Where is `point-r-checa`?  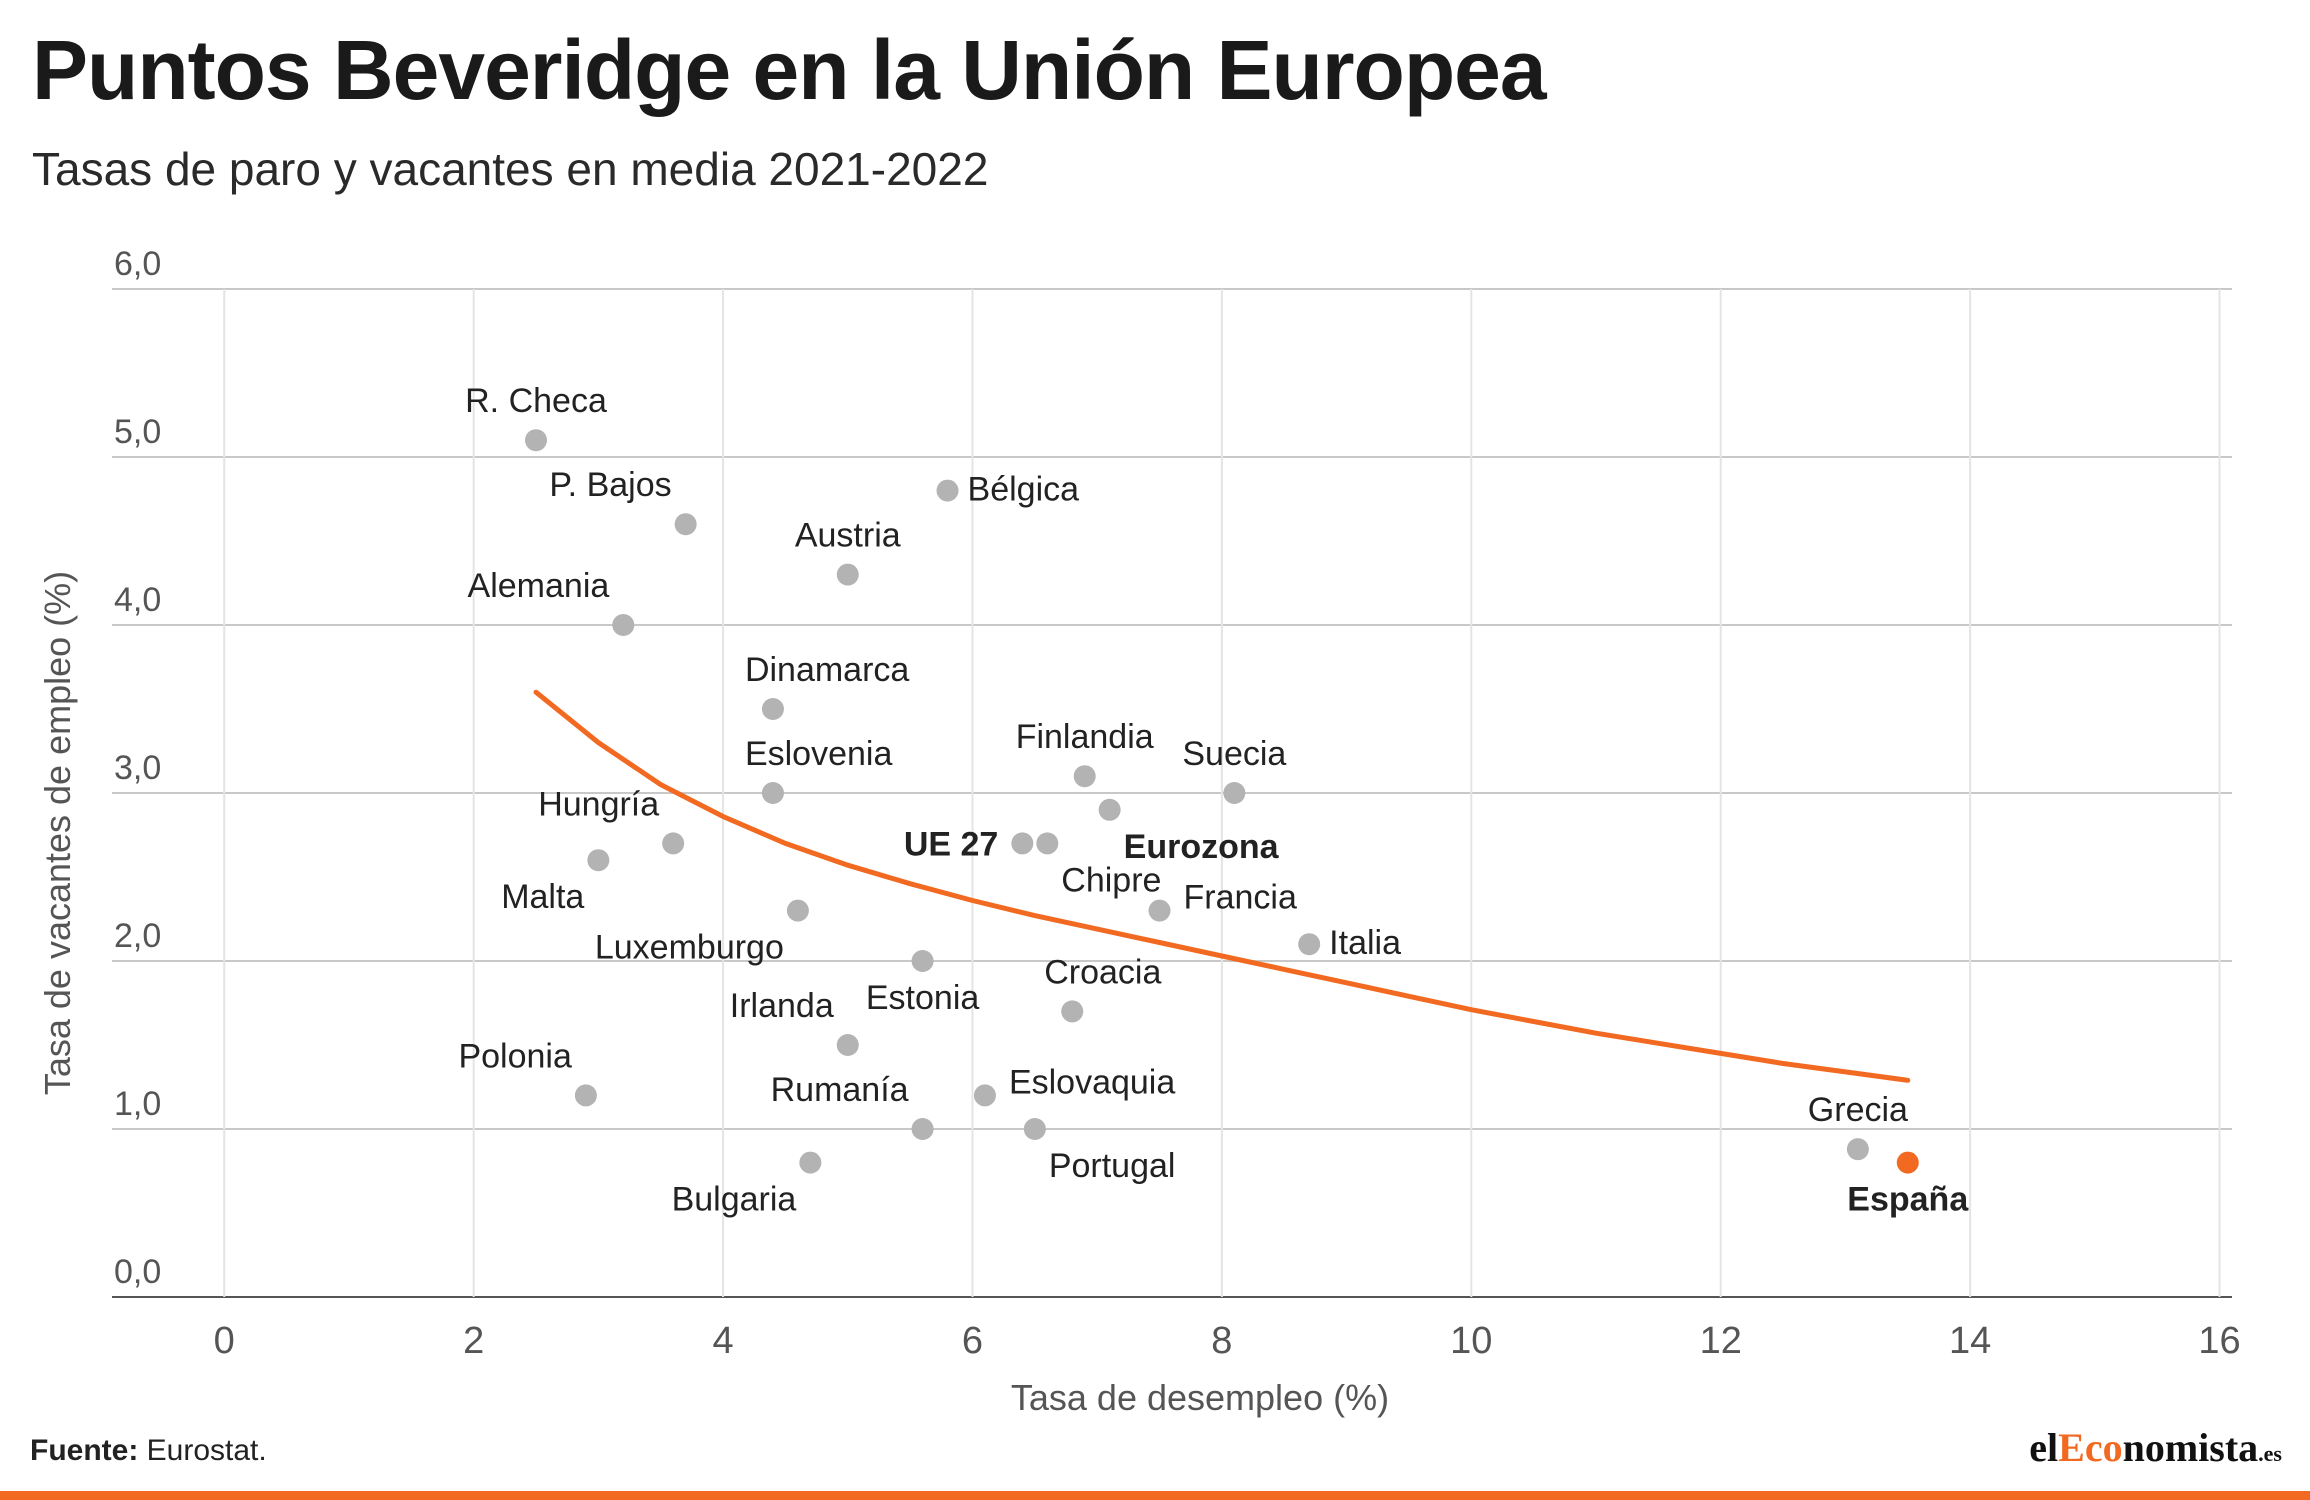 point-r-checa is located at coordinates (536, 440).